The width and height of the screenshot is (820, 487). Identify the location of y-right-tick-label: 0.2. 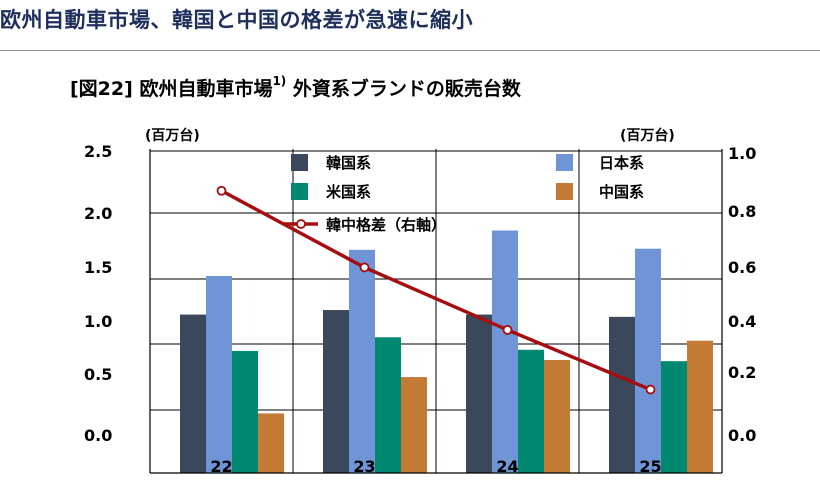
(742, 372).